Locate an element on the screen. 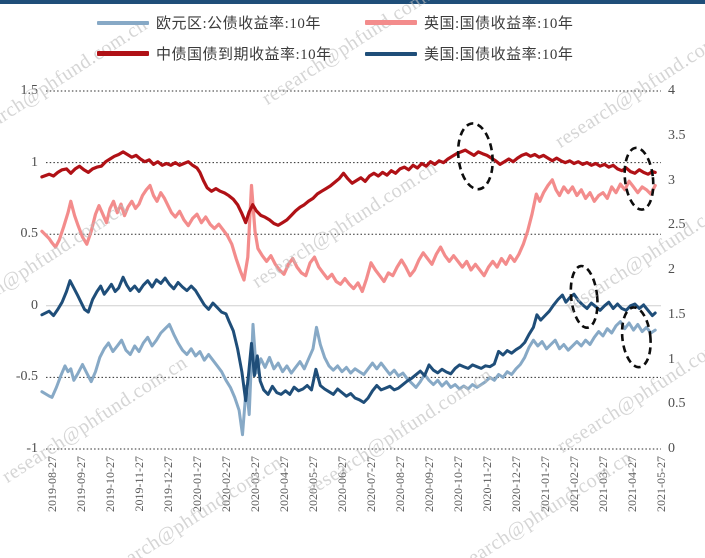  legend-item-eurozone: 欧元区:公债收益率:10年 is located at coordinates (223, 22).